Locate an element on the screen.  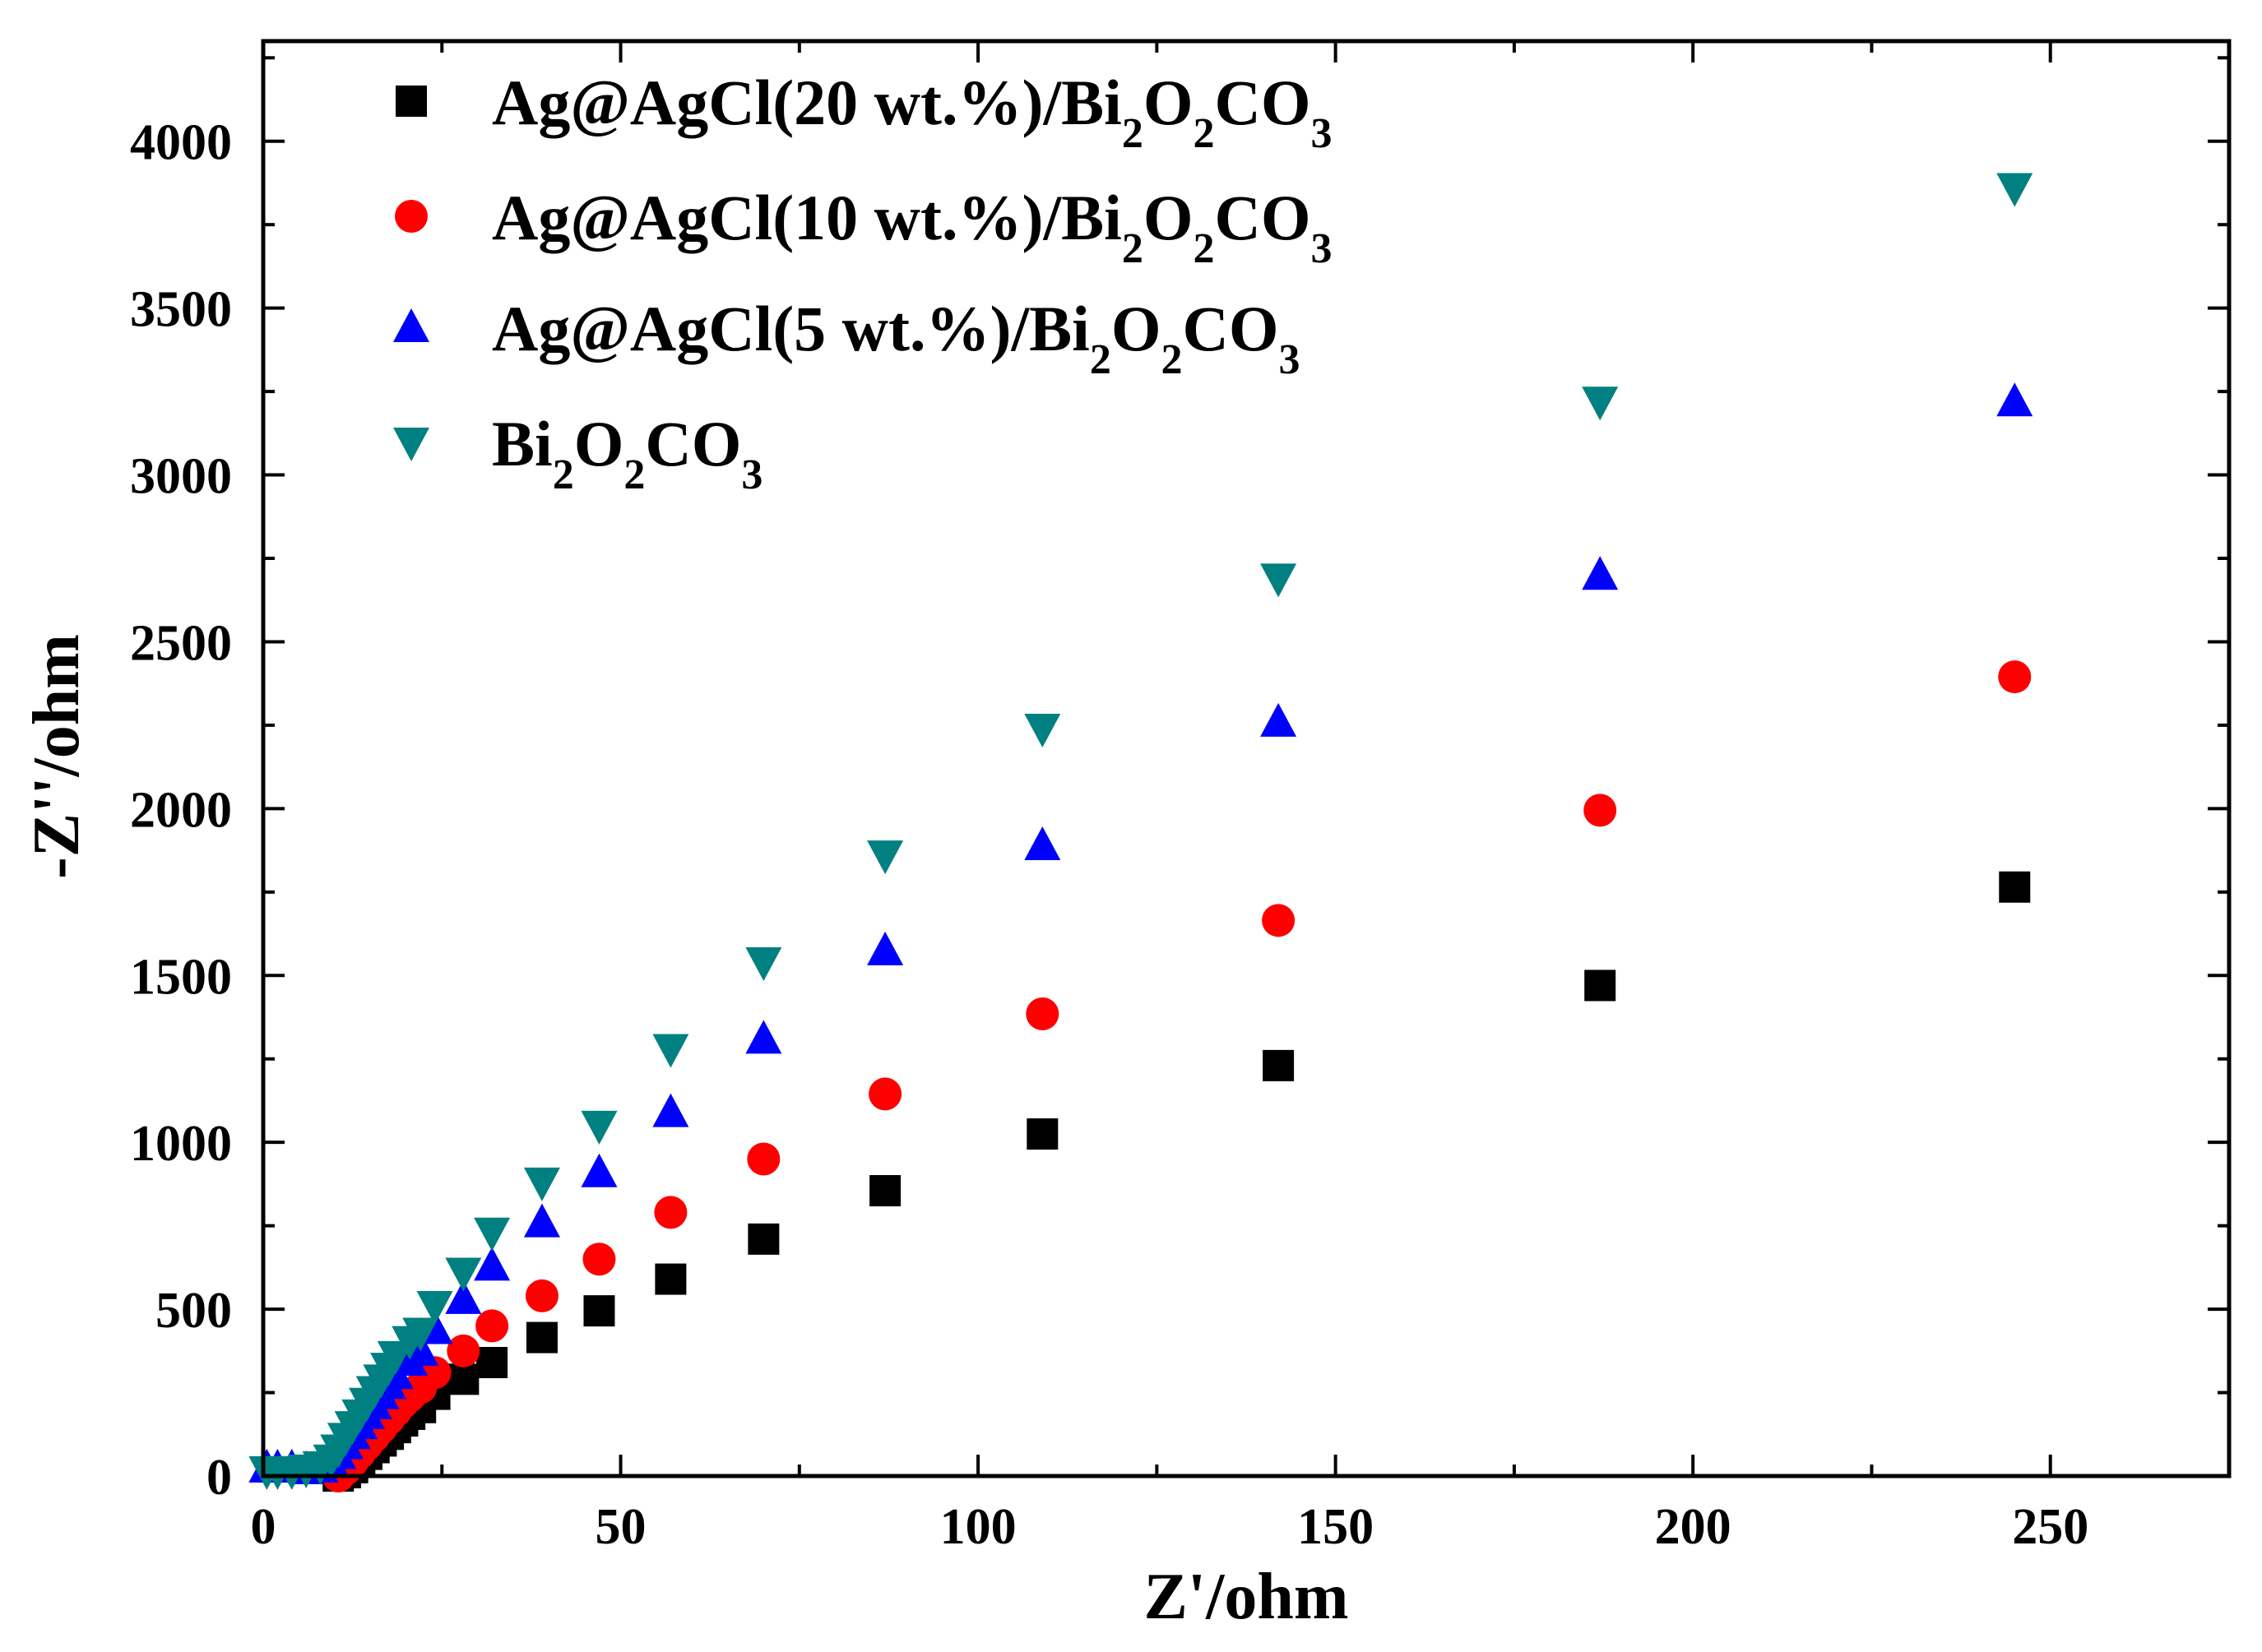
legend-label: Bi2O2CO3 is located at coordinates (627, 453).